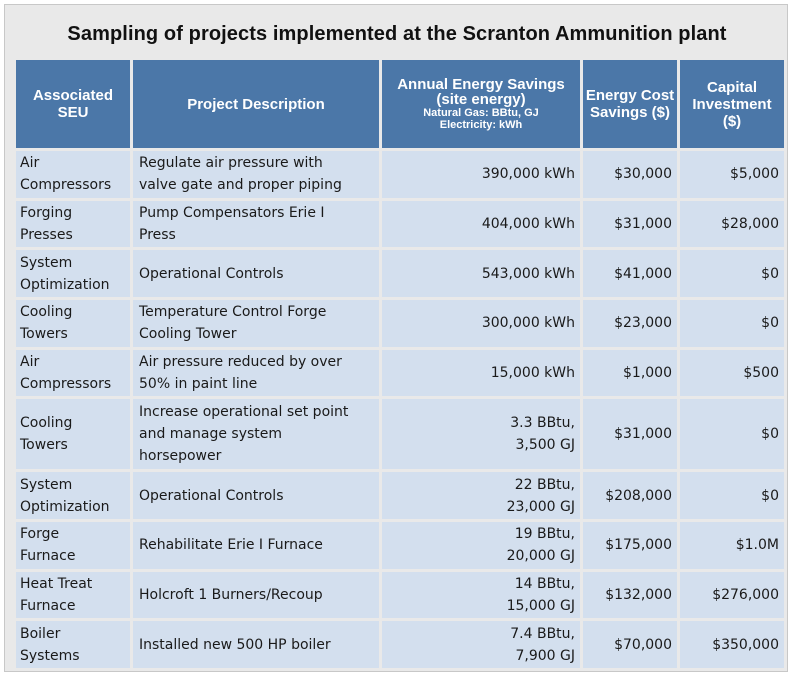 Image resolution: width=794 pixels, height=678 pixels. What do you see at coordinates (545, 445) in the screenshot?
I see `energy-line: 3,500 GJ` at bounding box center [545, 445].